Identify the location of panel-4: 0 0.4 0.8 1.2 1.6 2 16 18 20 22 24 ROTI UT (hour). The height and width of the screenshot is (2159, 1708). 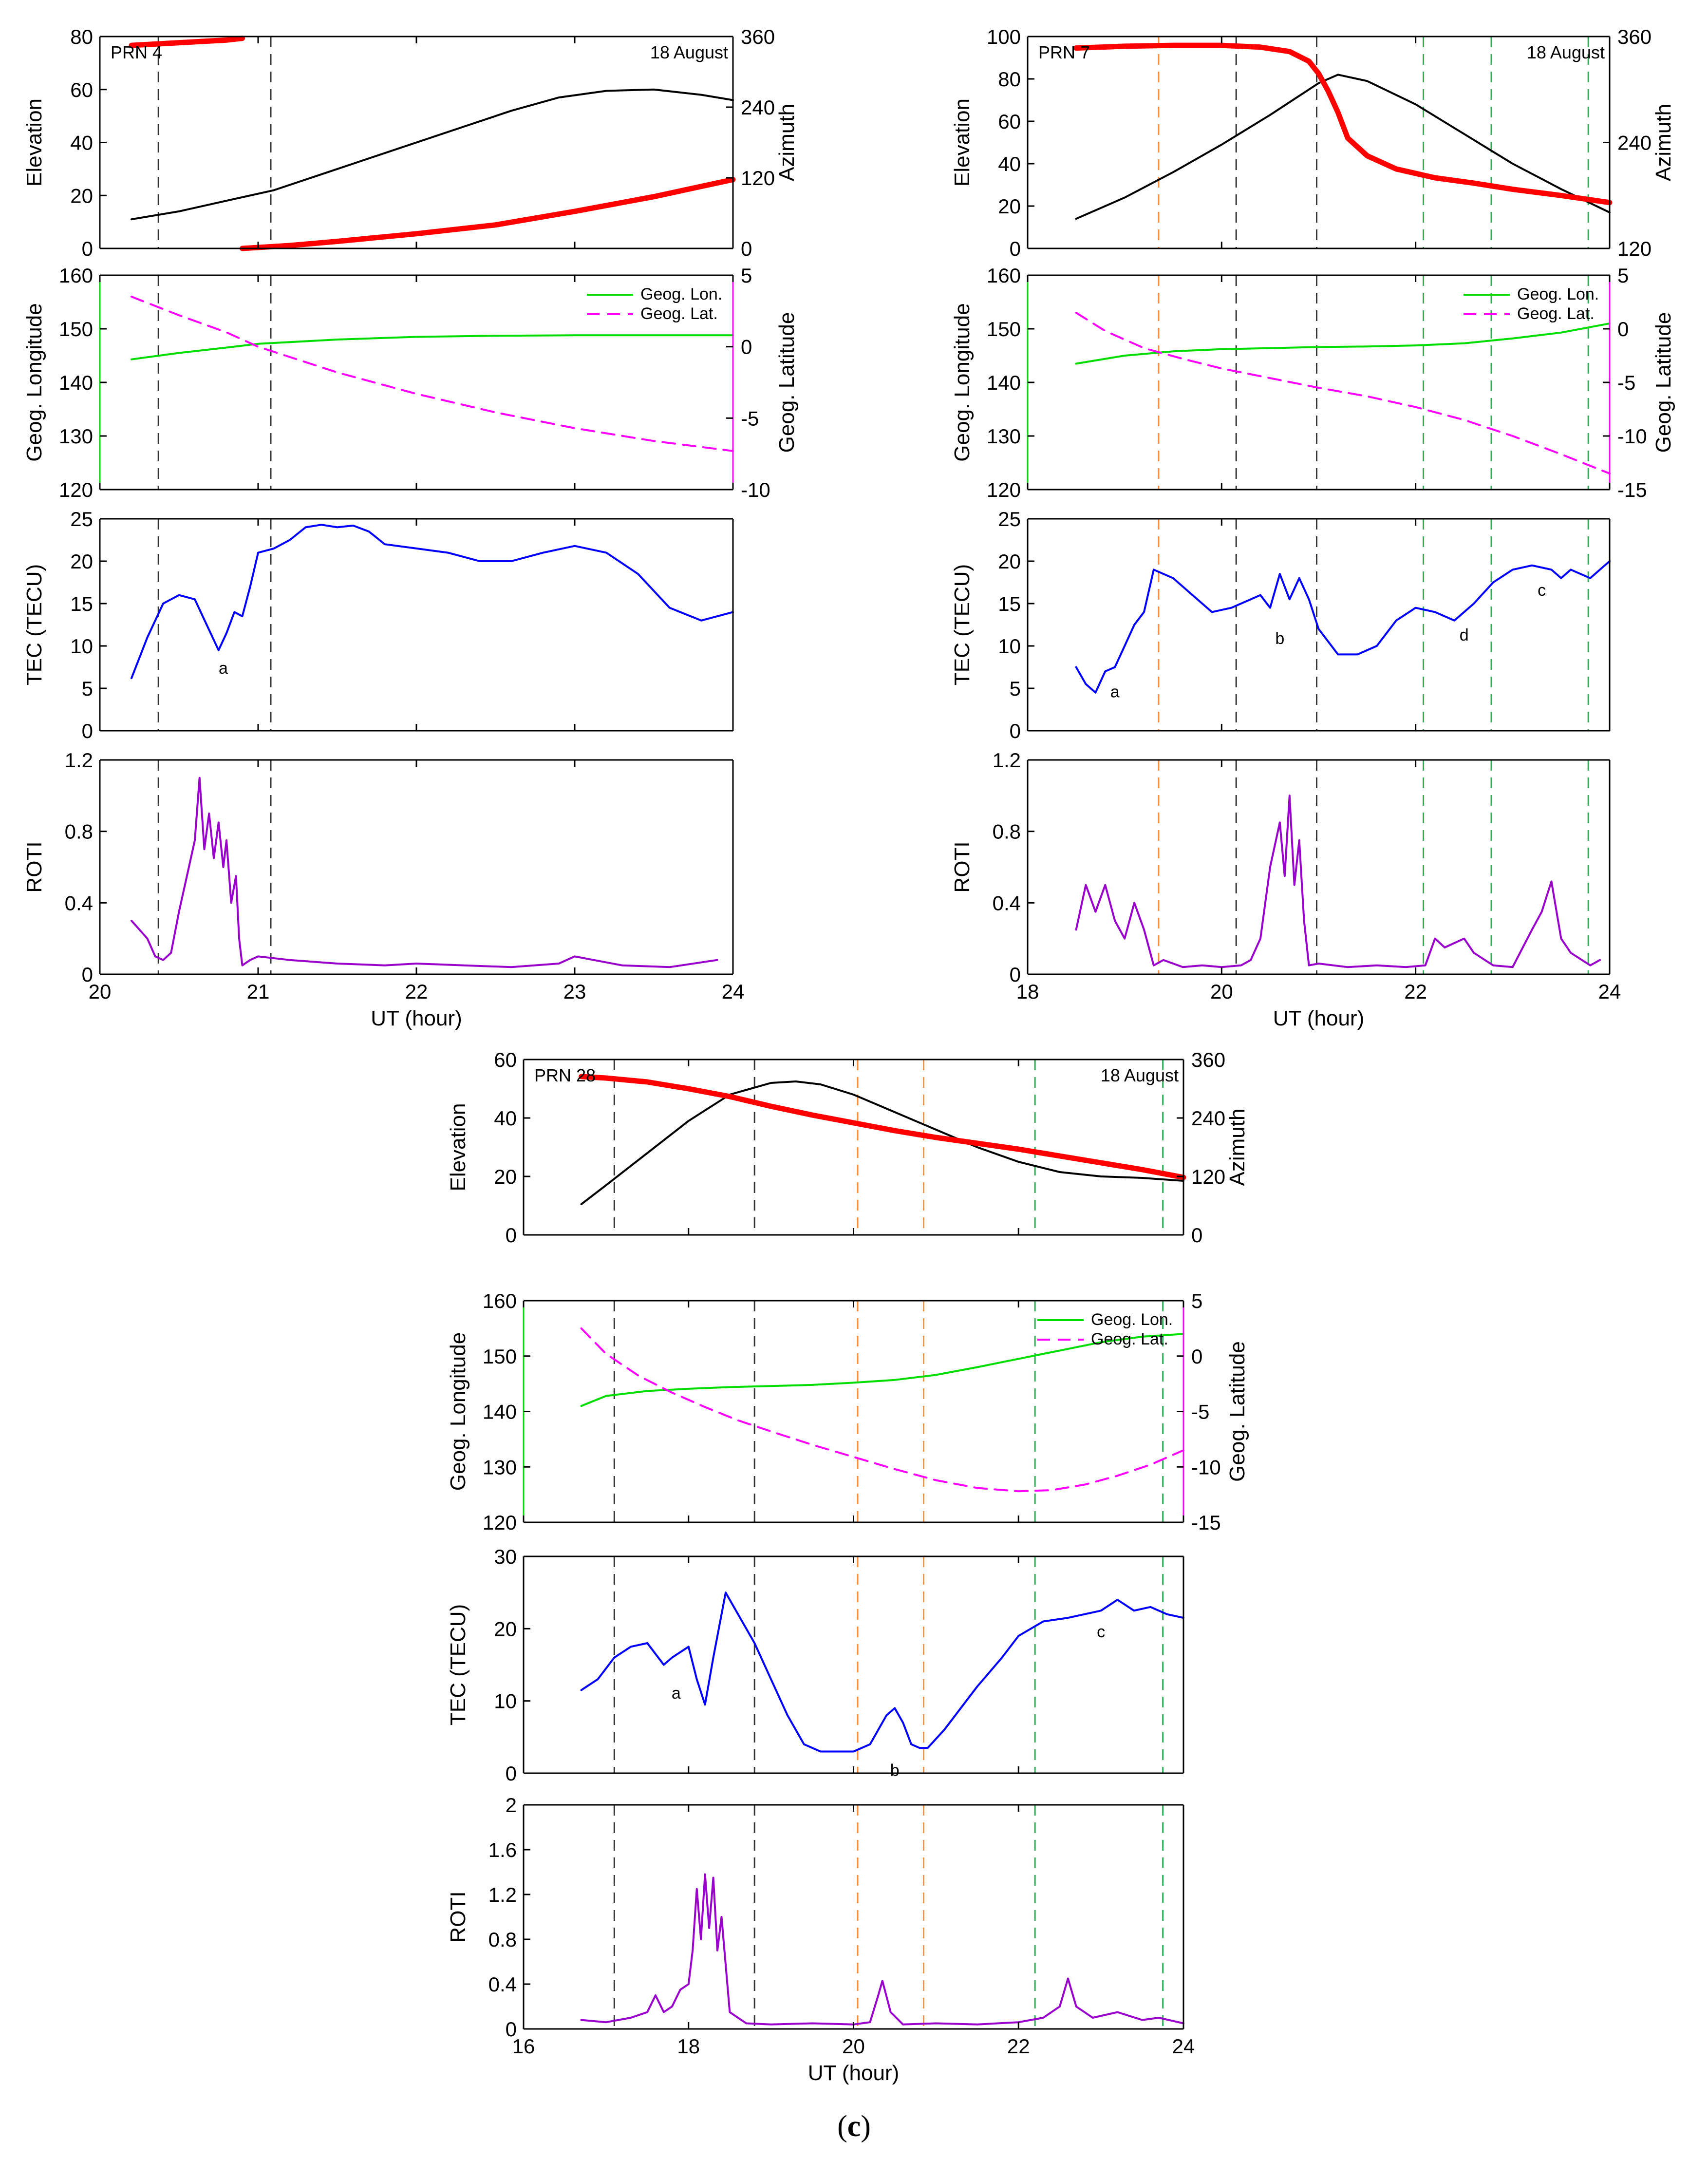
(820, 1939).